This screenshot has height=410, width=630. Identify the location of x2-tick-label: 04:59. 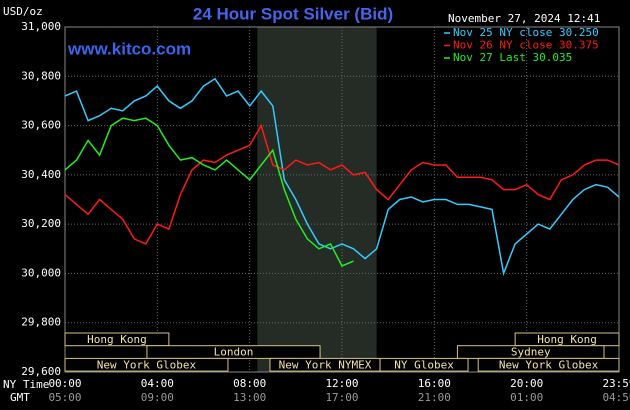
(616, 397).